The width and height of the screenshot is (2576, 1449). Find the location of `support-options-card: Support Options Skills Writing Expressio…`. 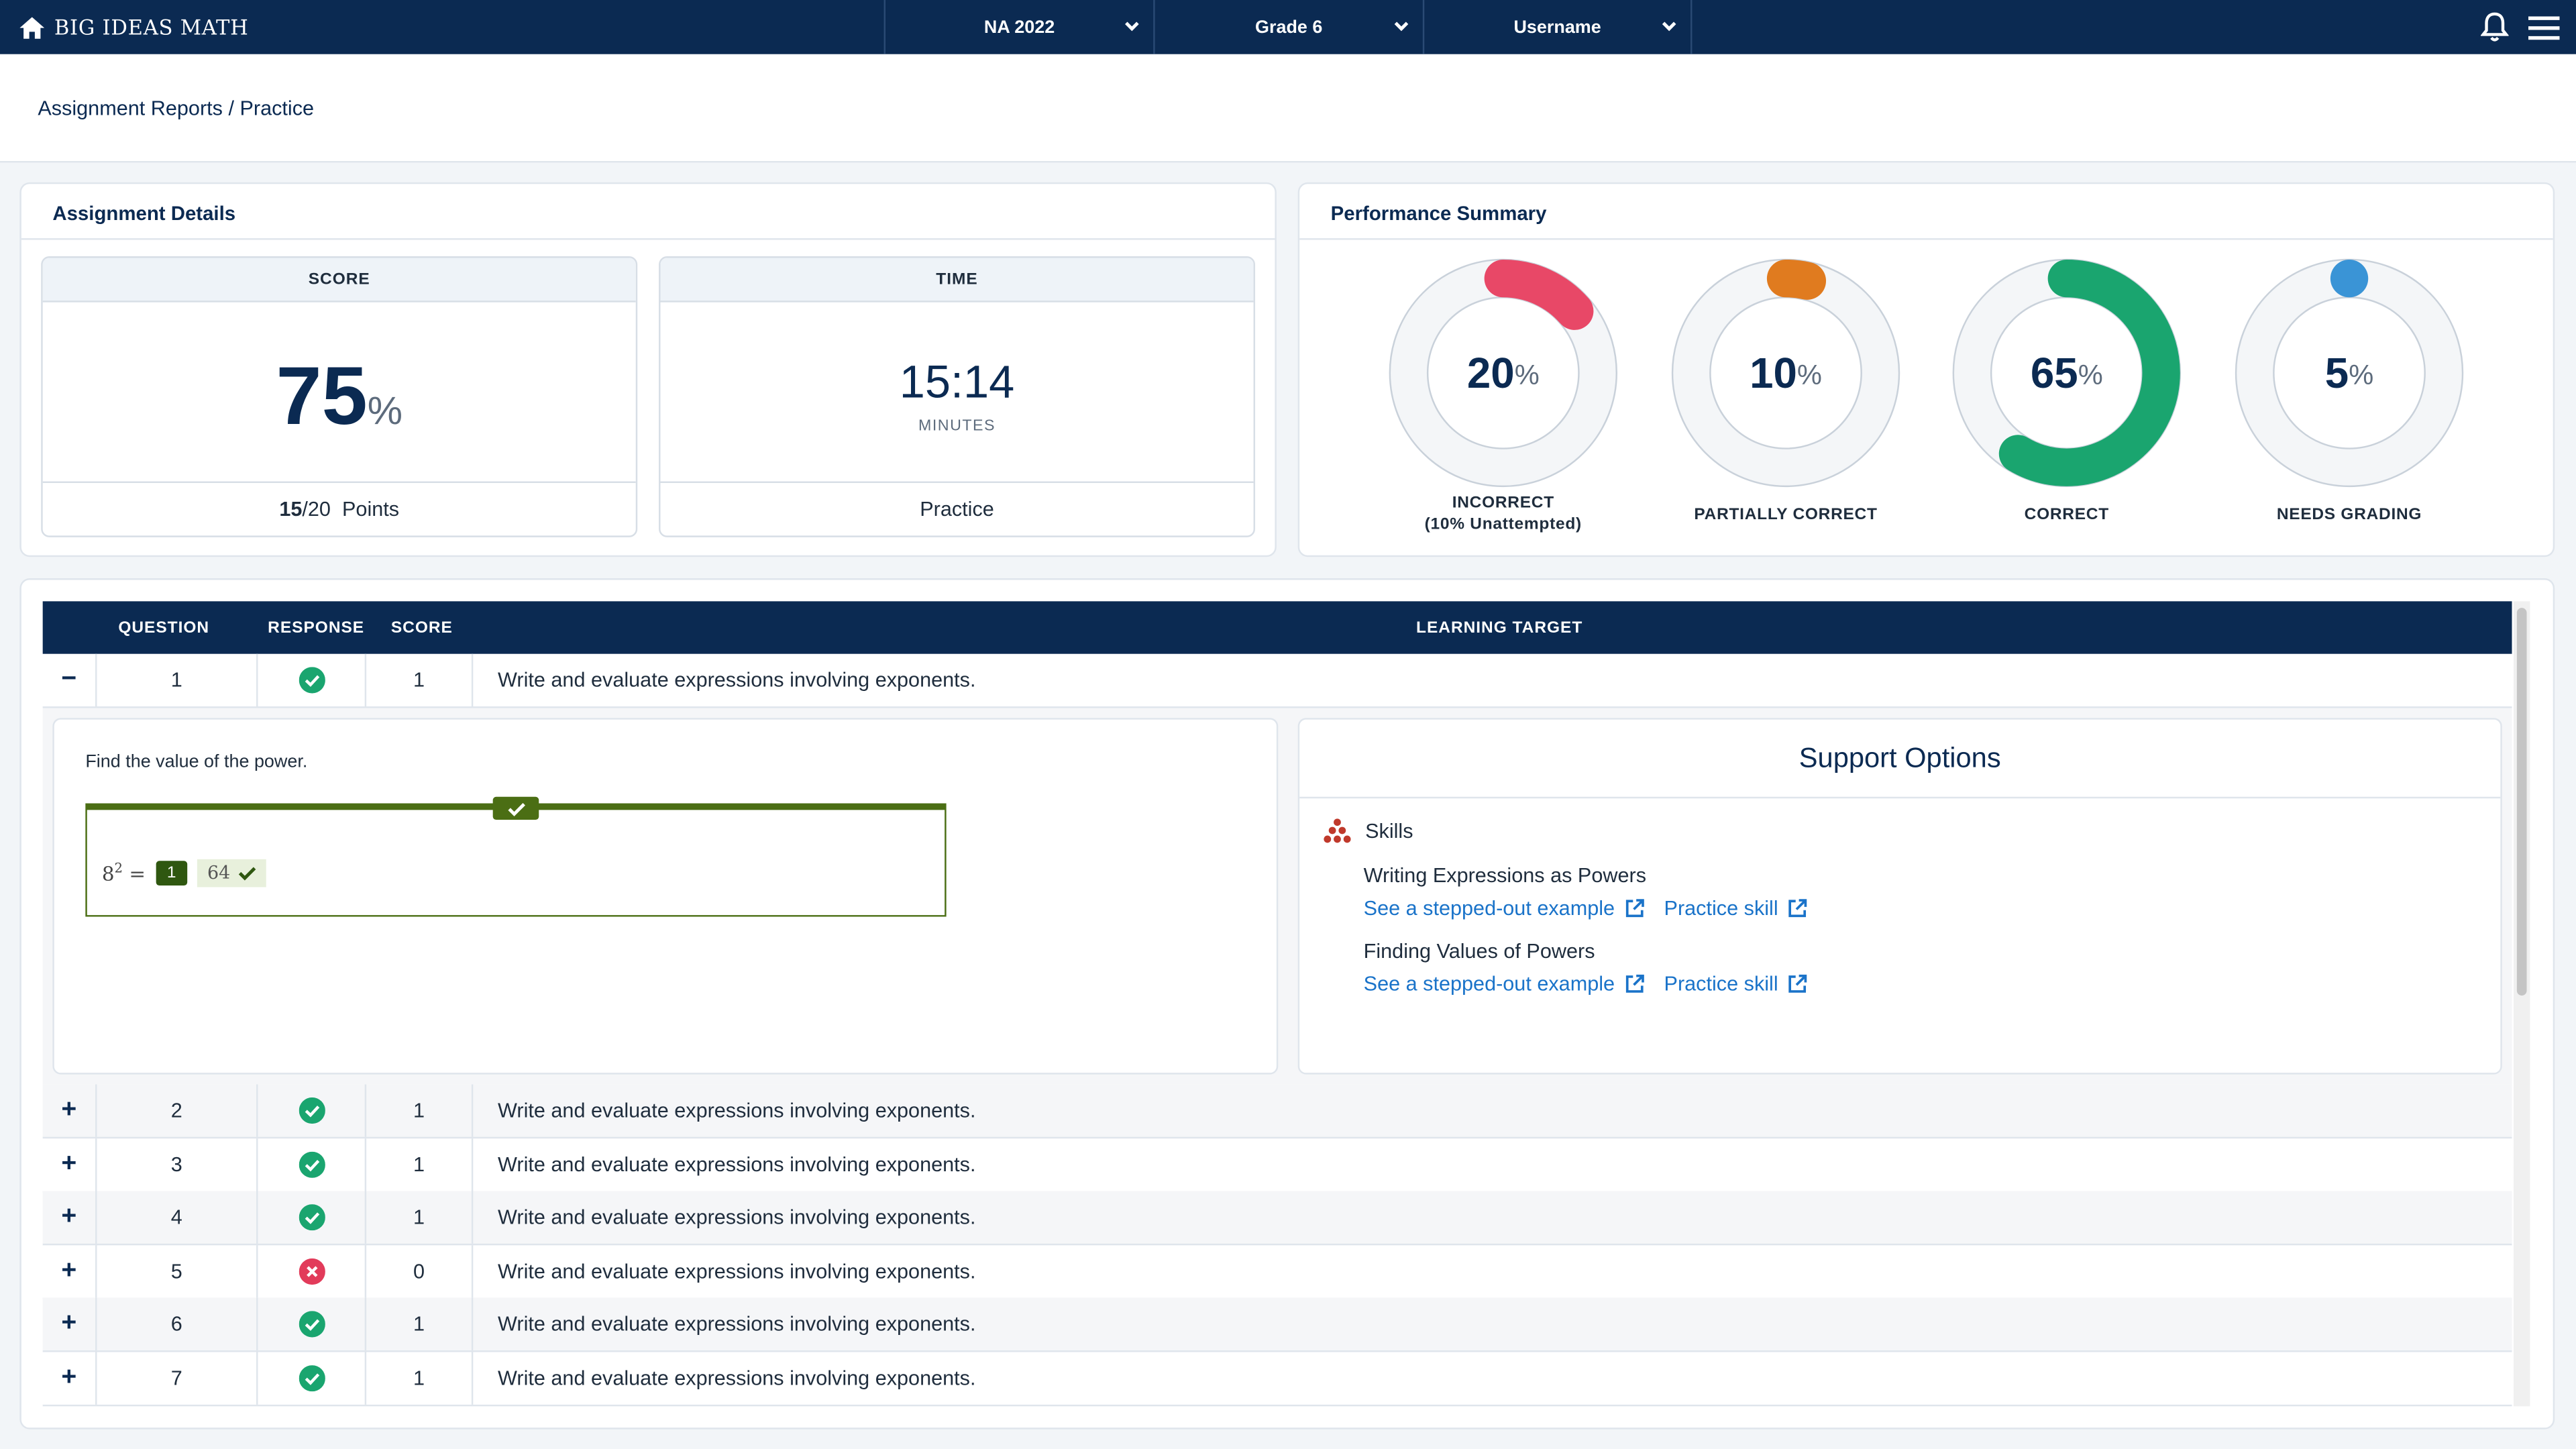

support-options-card: Support Options Skills Writing Expressio… is located at coordinates (1899, 896).